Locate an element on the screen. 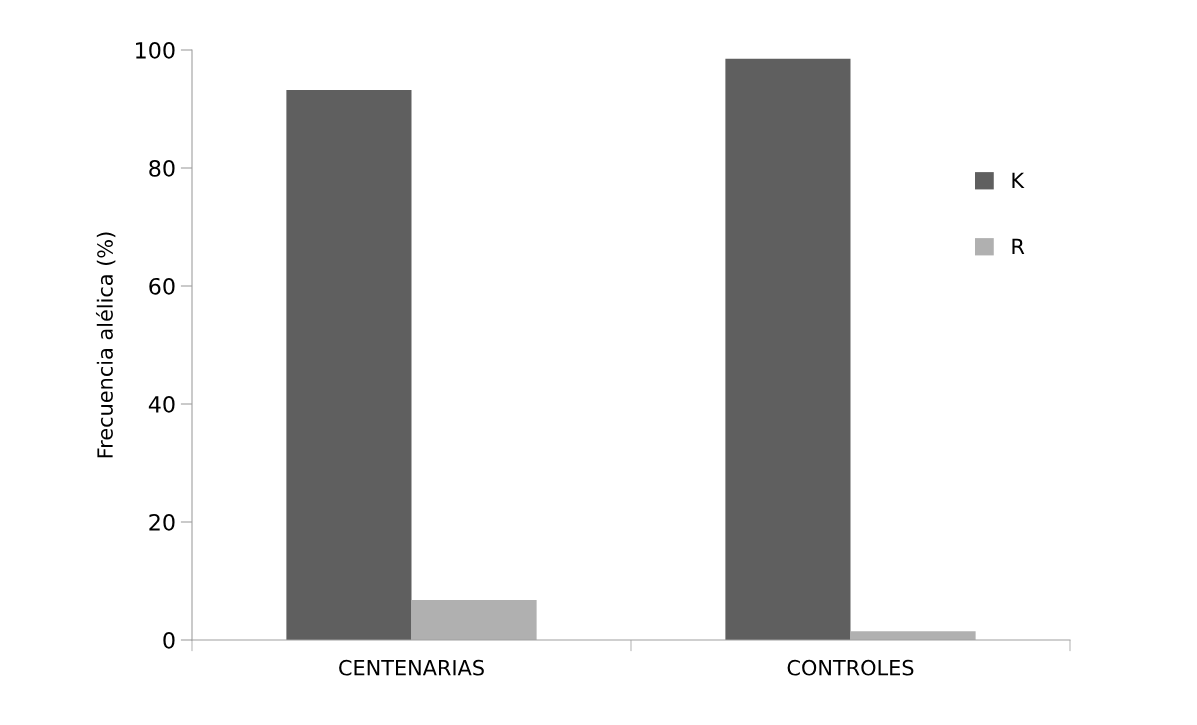  legend-label: K is located at coordinates (1018, 180).